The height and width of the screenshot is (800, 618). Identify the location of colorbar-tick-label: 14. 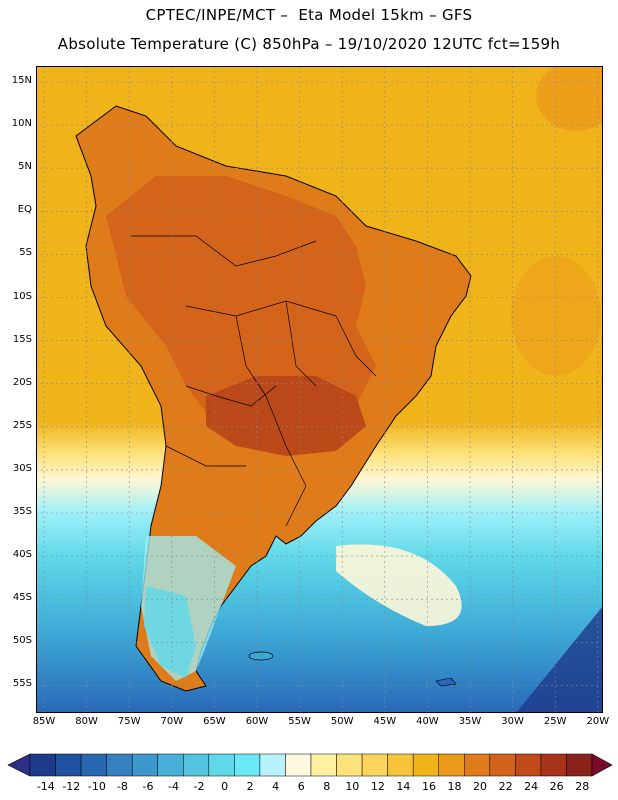
(403, 786).